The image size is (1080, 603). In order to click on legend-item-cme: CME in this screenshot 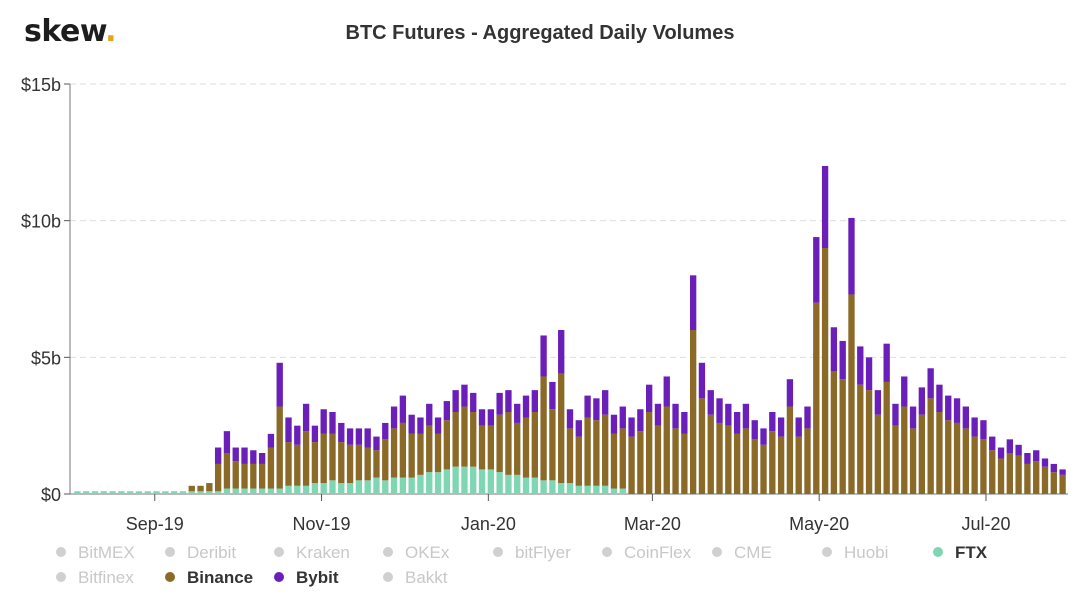, I will do `click(742, 553)`.